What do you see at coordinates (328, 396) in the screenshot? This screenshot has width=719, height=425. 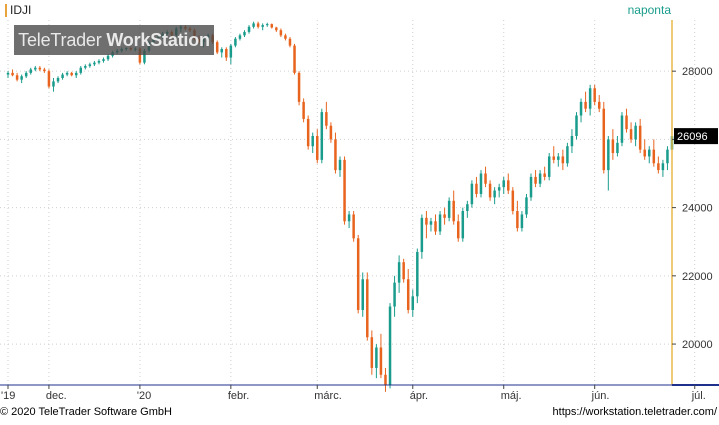 I see `x-tick-label: márc.` at bounding box center [328, 396].